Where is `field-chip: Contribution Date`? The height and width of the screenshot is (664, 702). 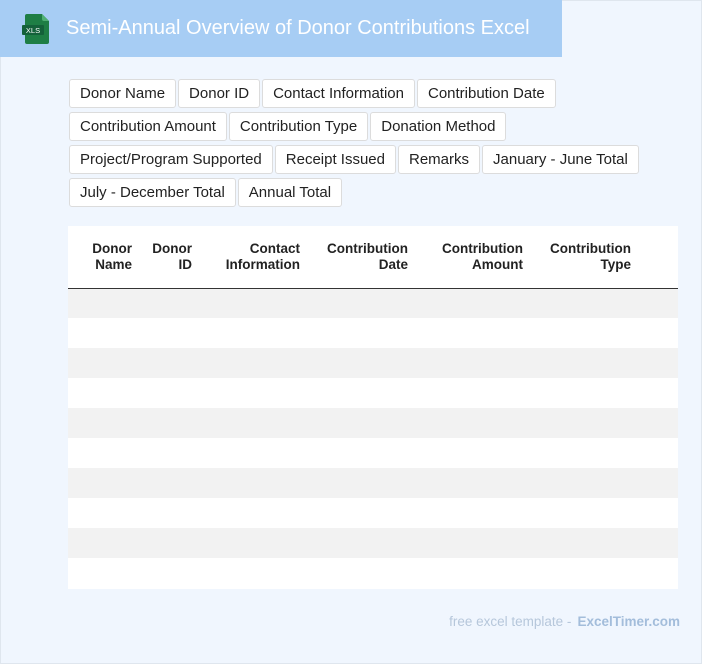 field-chip: Contribution Date is located at coordinates (486, 93).